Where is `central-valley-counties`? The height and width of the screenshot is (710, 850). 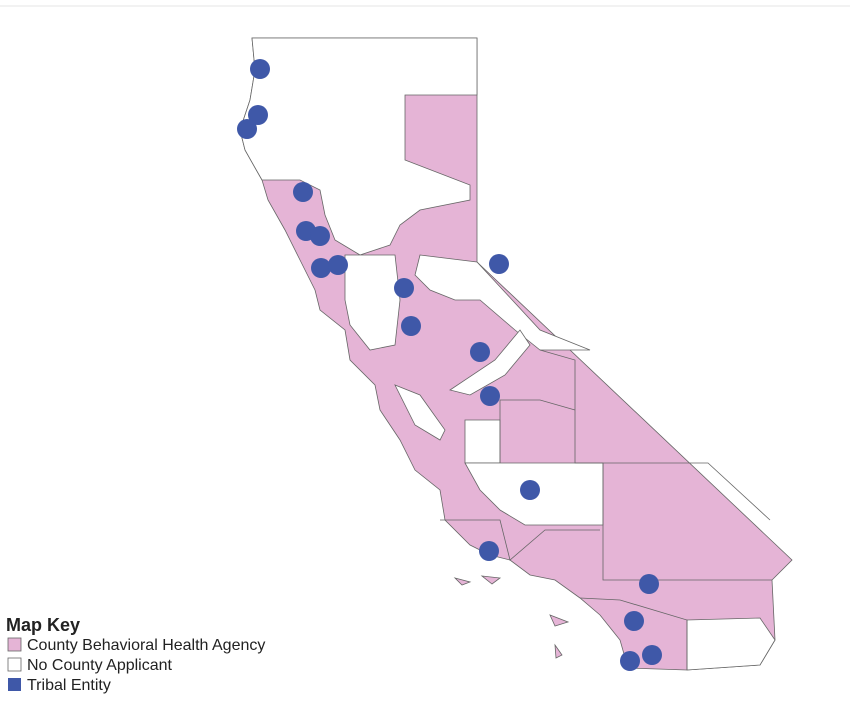
central-valley-counties is located at coordinates (372, 302).